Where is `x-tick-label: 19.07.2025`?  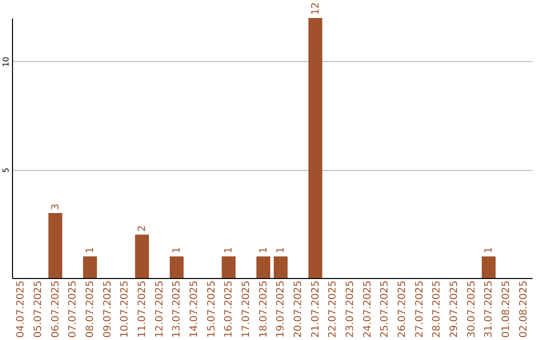
x-tick-label: 19.07.2025 is located at coordinates (281, 309).